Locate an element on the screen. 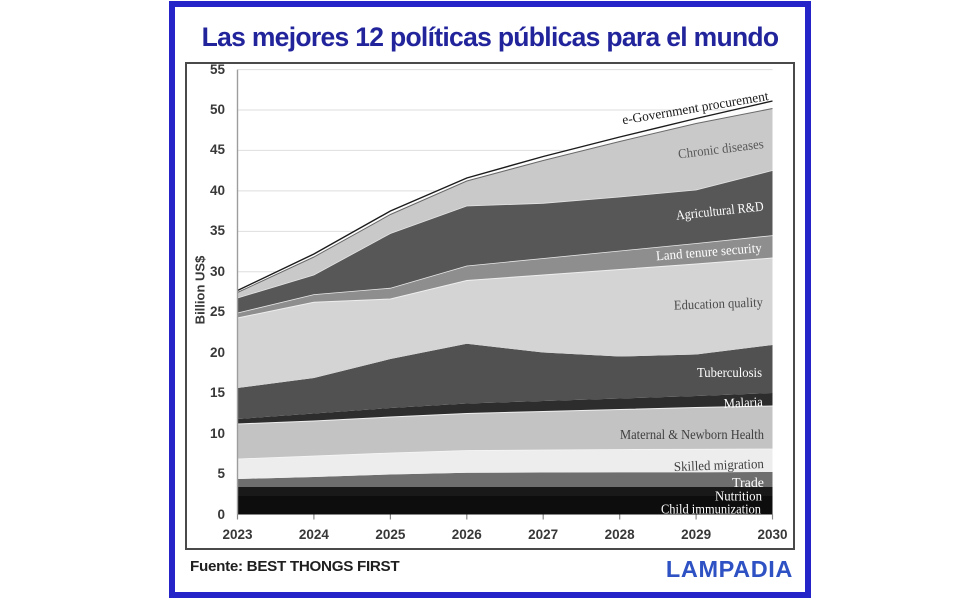 The image size is (980, 600). svg-text: Trade is located at coordinates (748, 482).